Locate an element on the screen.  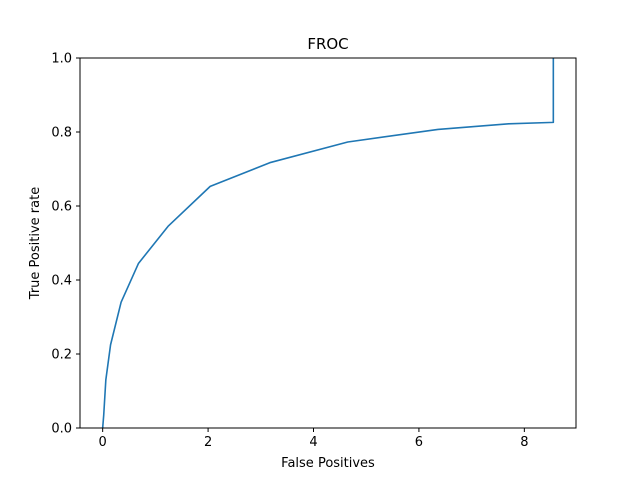
x-tick-label: 4 is located at coordinates (313, 442).